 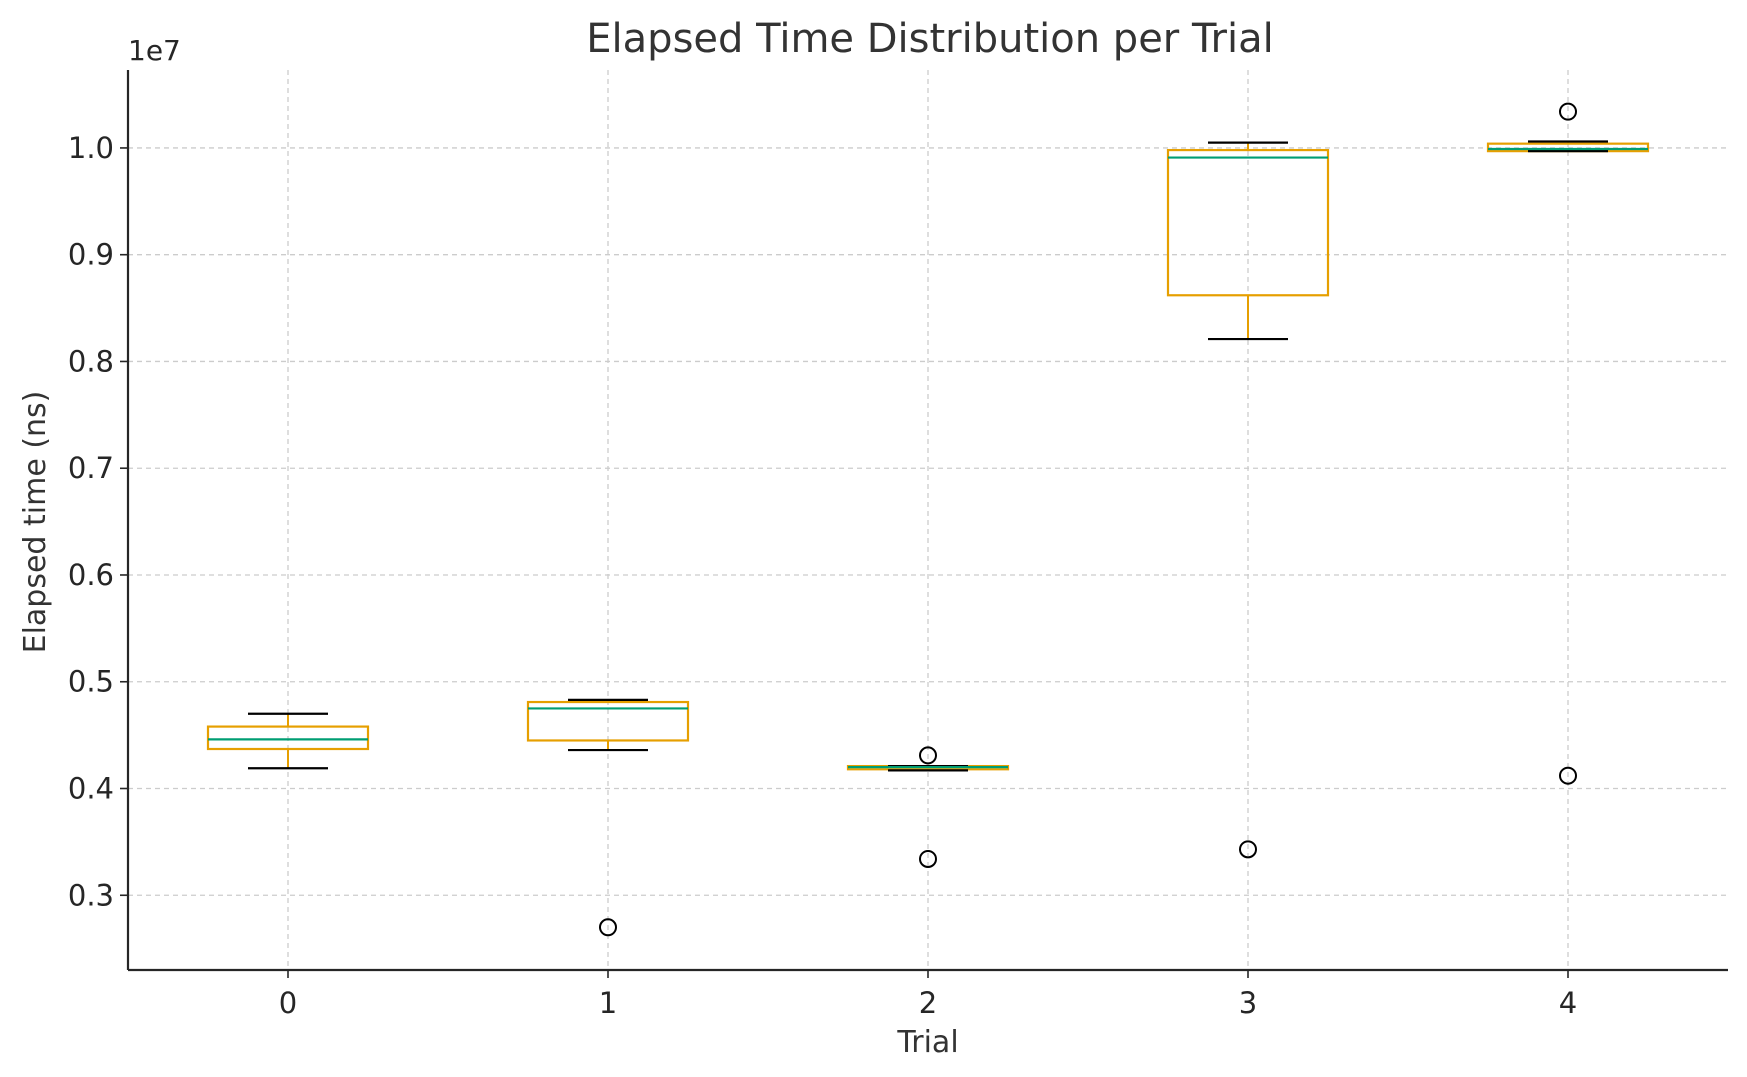 What do you see at coordinates (1568, 1003) in the screenshot?
I see `x-tick-label: 4` at bounding box center [1568, 1003].